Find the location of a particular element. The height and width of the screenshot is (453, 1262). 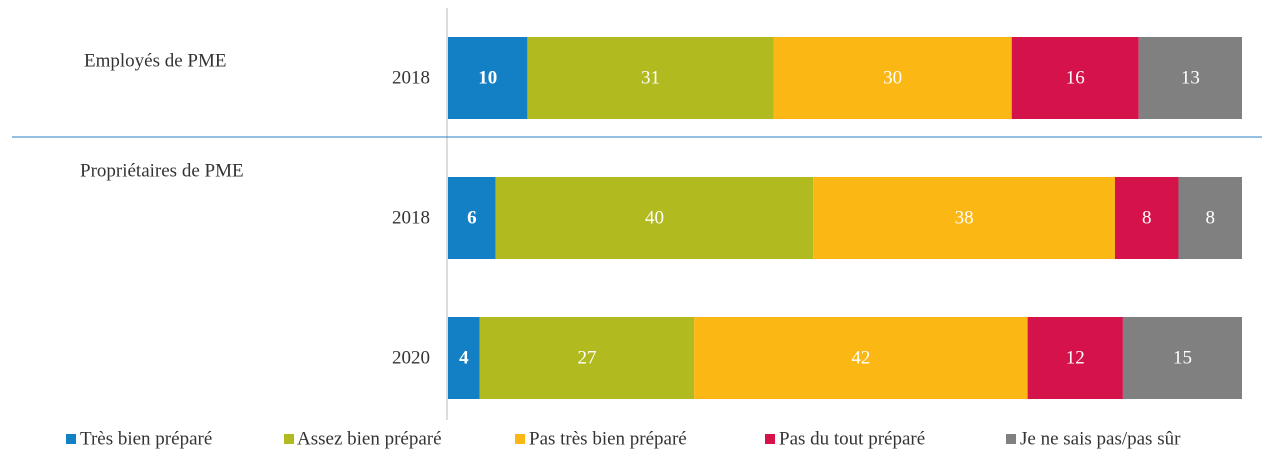

data-label: 16 is located at coordinates (1075, 77).